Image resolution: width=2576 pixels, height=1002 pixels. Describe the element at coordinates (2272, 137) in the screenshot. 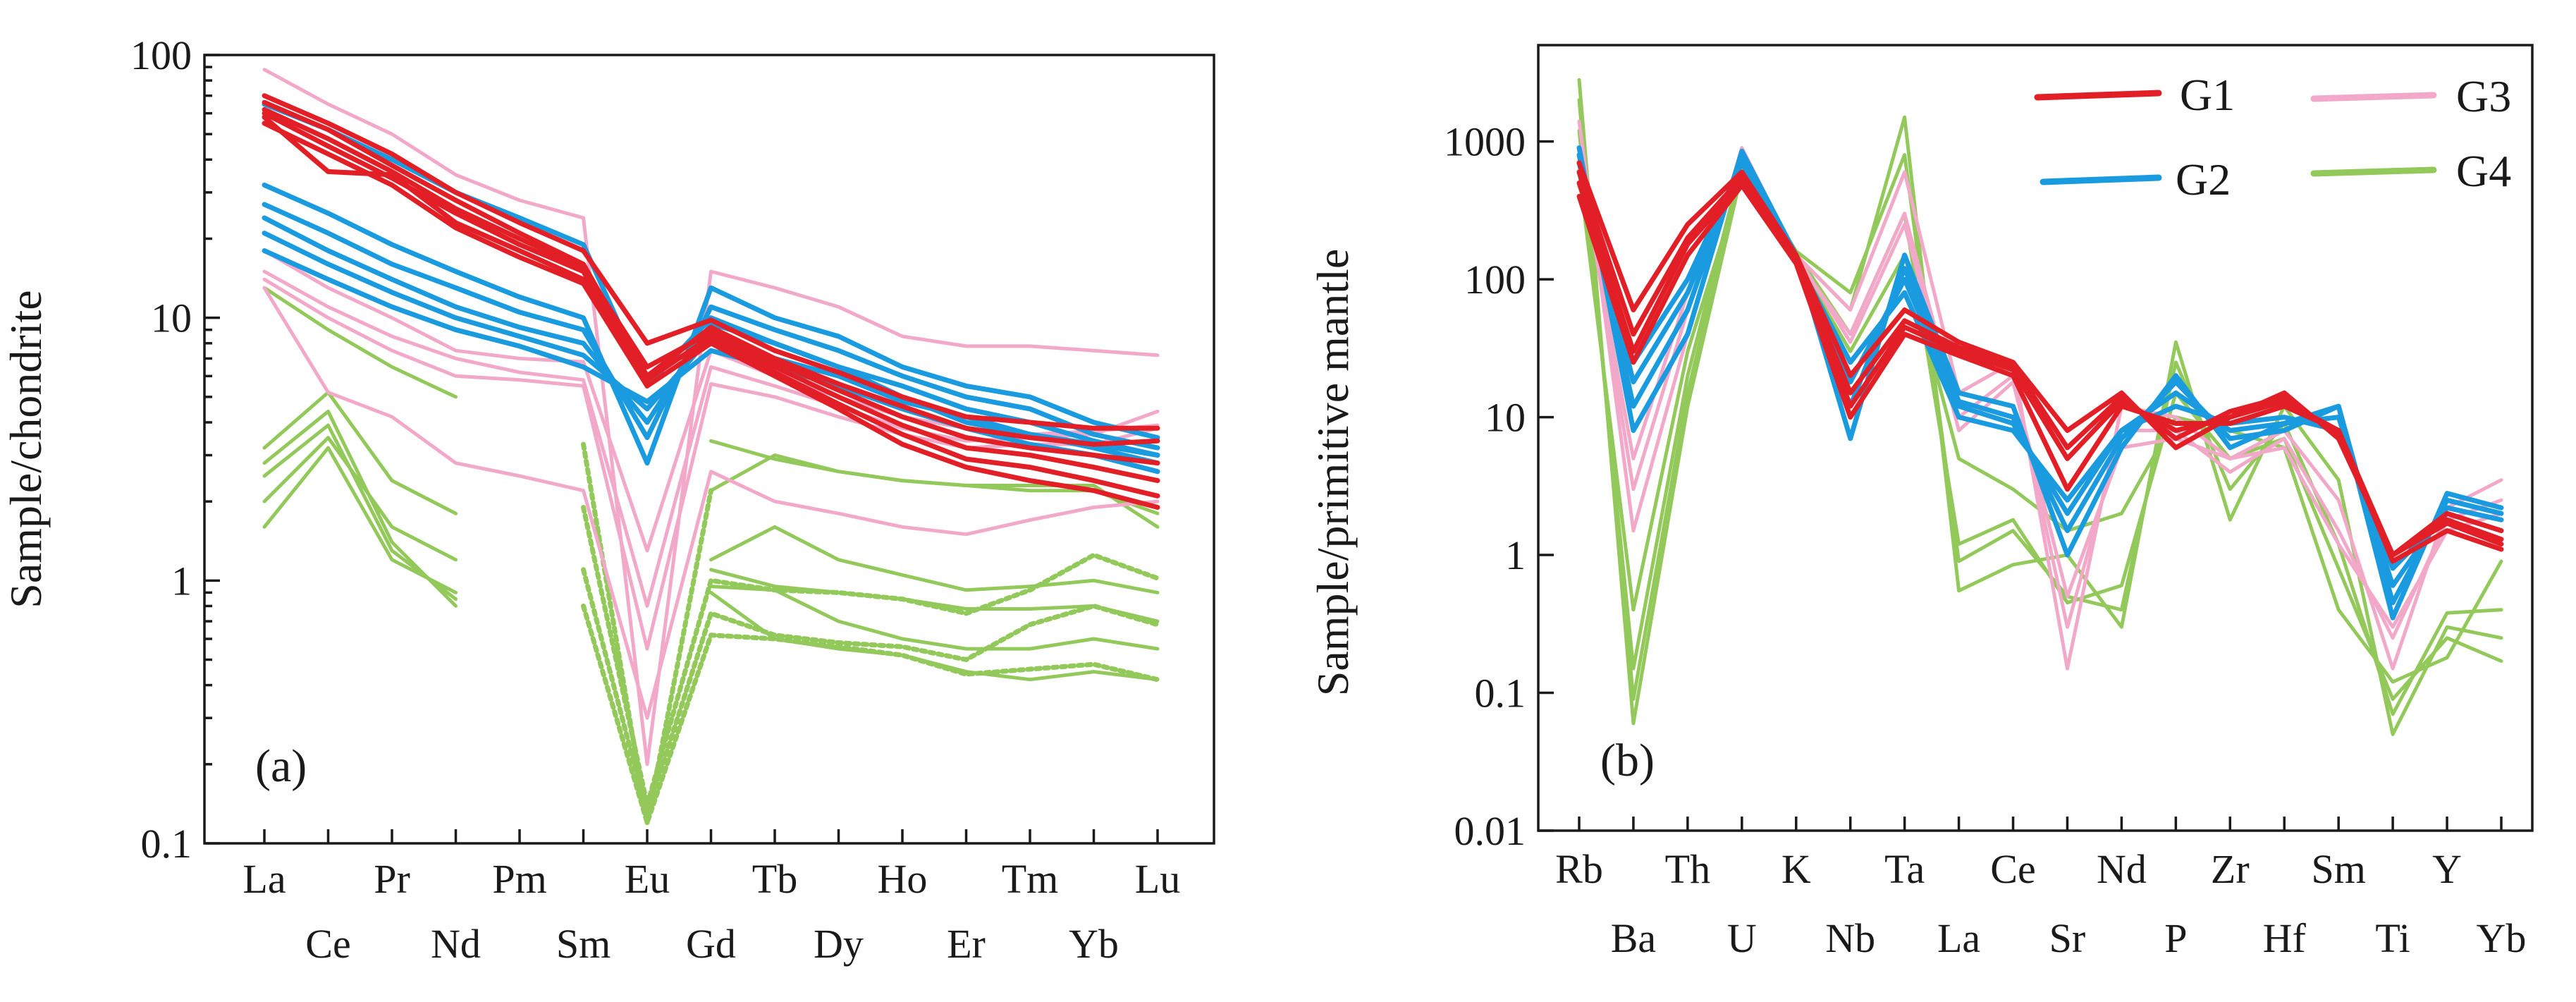

I see `legend: G1 G2 G3 G4` at that location.